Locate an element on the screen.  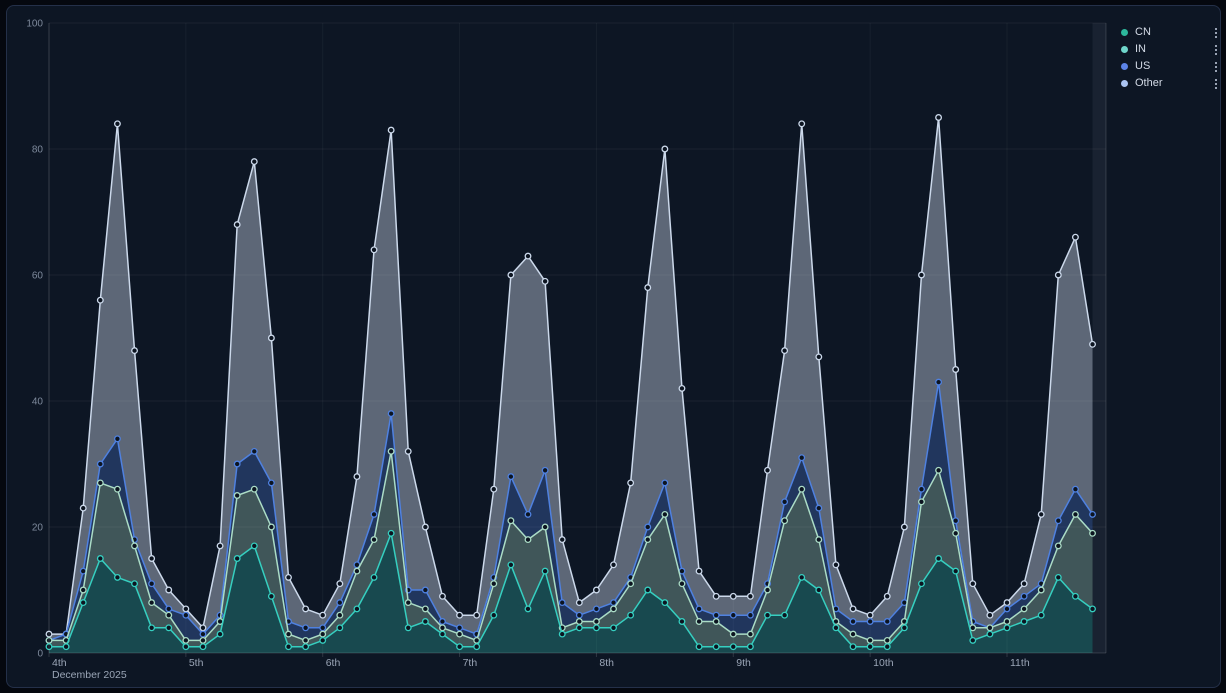
legend-item-label: US is located at coordinates (1143, 66).